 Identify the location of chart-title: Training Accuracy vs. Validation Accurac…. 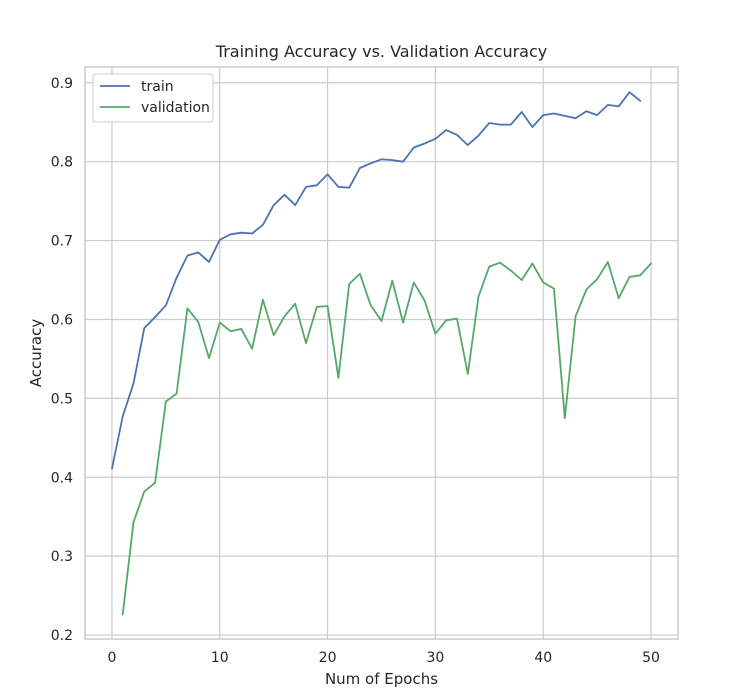
(381, 51).